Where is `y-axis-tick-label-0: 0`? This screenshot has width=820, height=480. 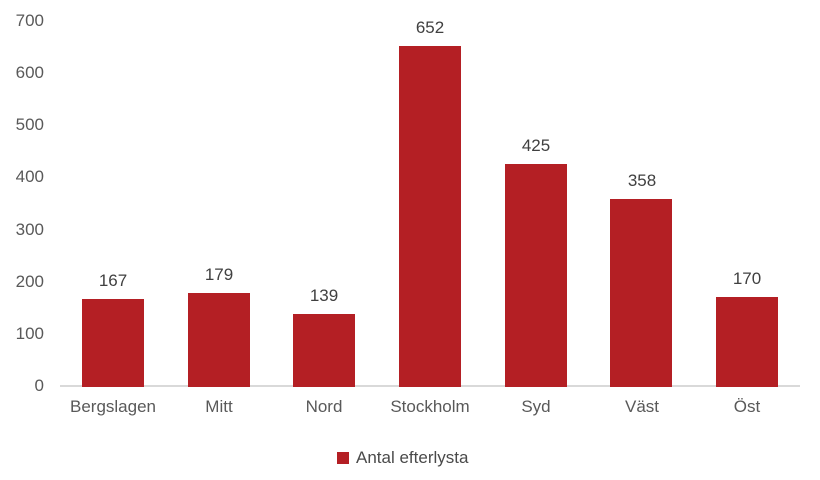 y-axis-tick-label-0: 0 is located at coordinates (39, 385).